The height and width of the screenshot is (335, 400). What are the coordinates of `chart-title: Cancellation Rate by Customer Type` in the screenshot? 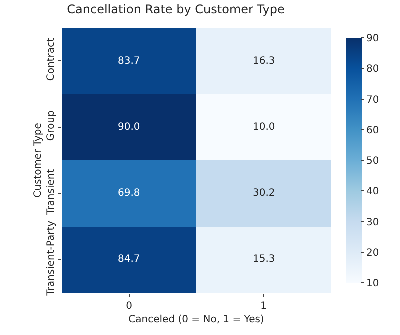 It's located at (176, 9).